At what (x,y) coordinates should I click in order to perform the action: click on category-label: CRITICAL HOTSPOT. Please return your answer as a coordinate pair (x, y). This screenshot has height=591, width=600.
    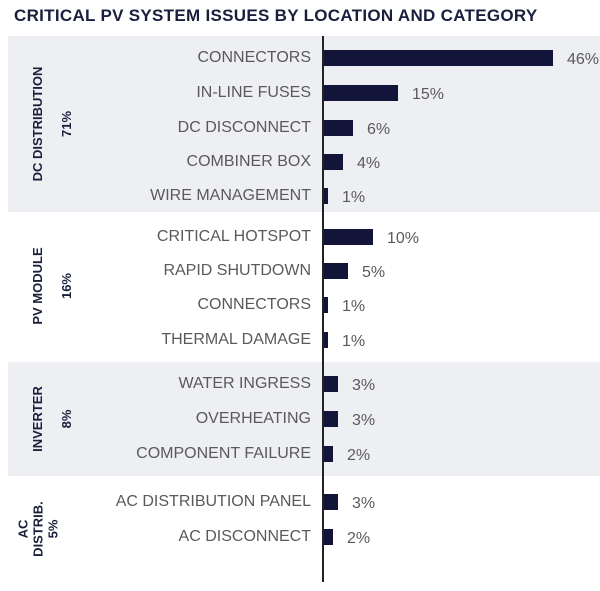
    Looking at the image, I should click on (233, 236).